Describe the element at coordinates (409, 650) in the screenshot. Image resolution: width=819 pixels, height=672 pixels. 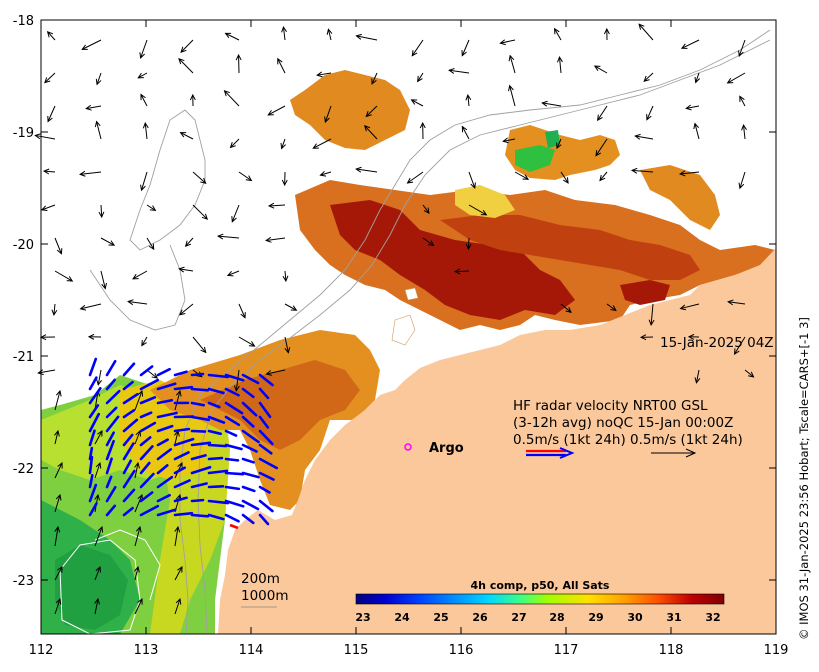
I see `x-axis-labels: 112 113 114 115 116 117 118 119` at that location.